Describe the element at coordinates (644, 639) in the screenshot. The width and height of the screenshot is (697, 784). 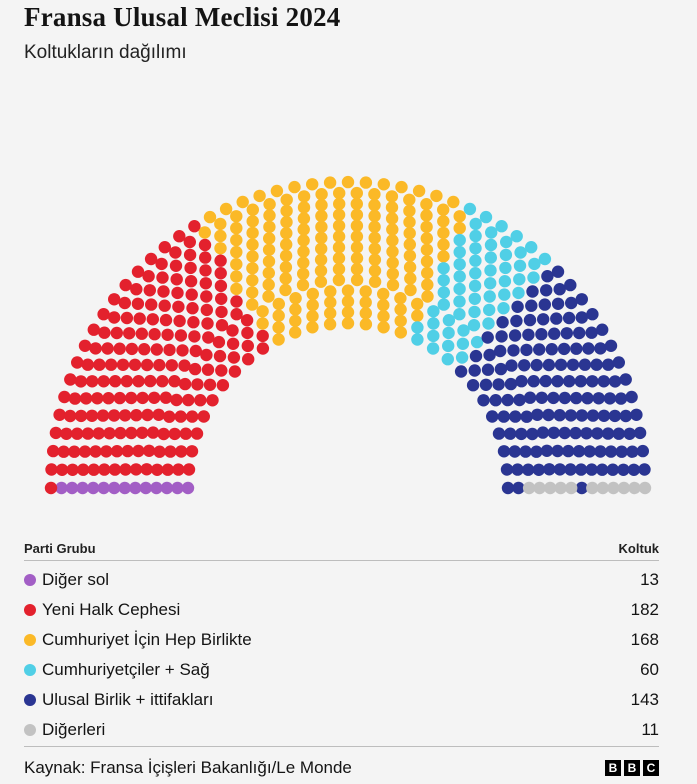
I see `legend-seat-count: 168` at that location.